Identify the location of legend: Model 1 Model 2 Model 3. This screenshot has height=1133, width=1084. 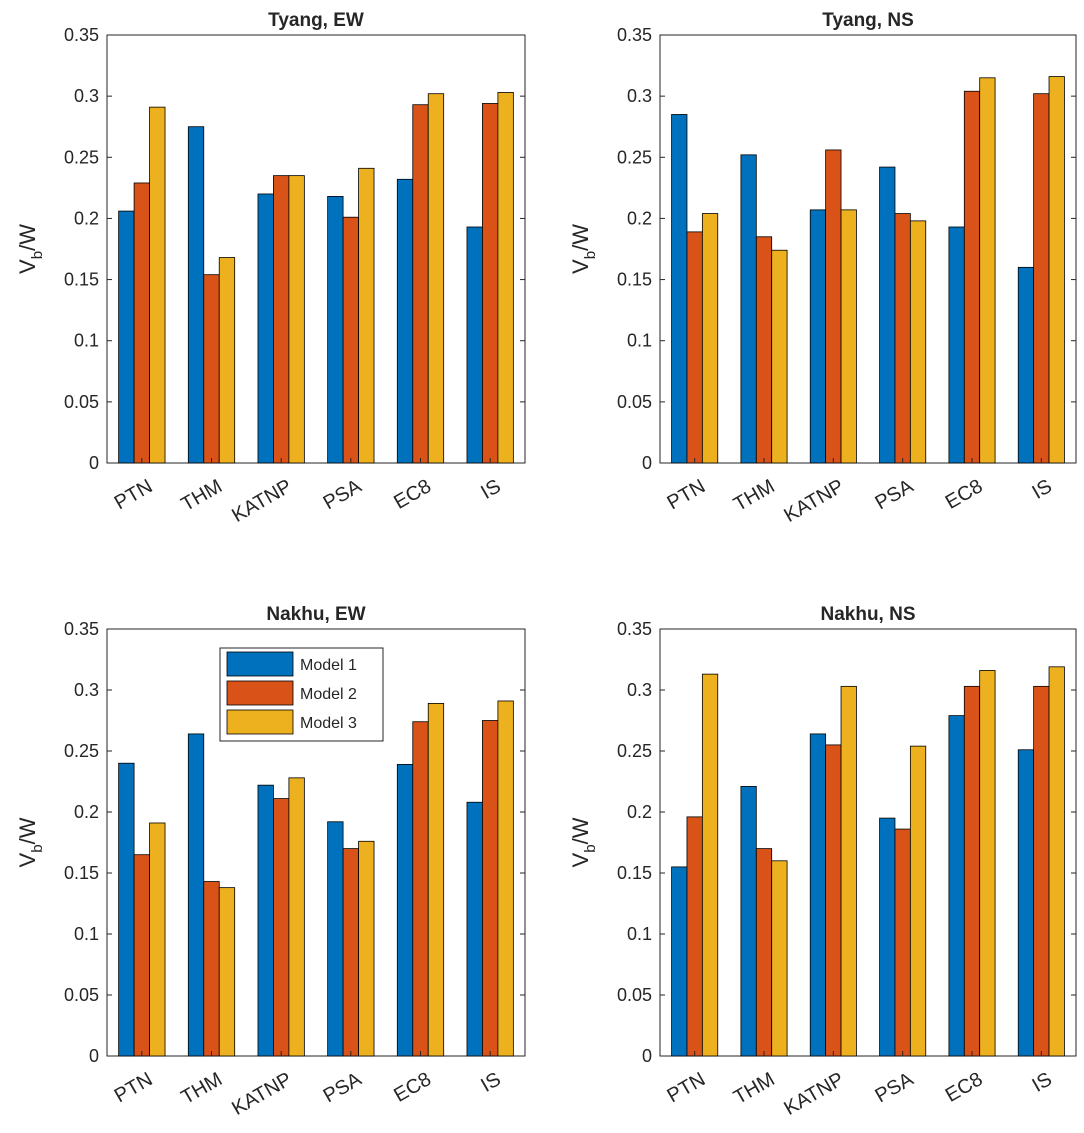
(301, 694).